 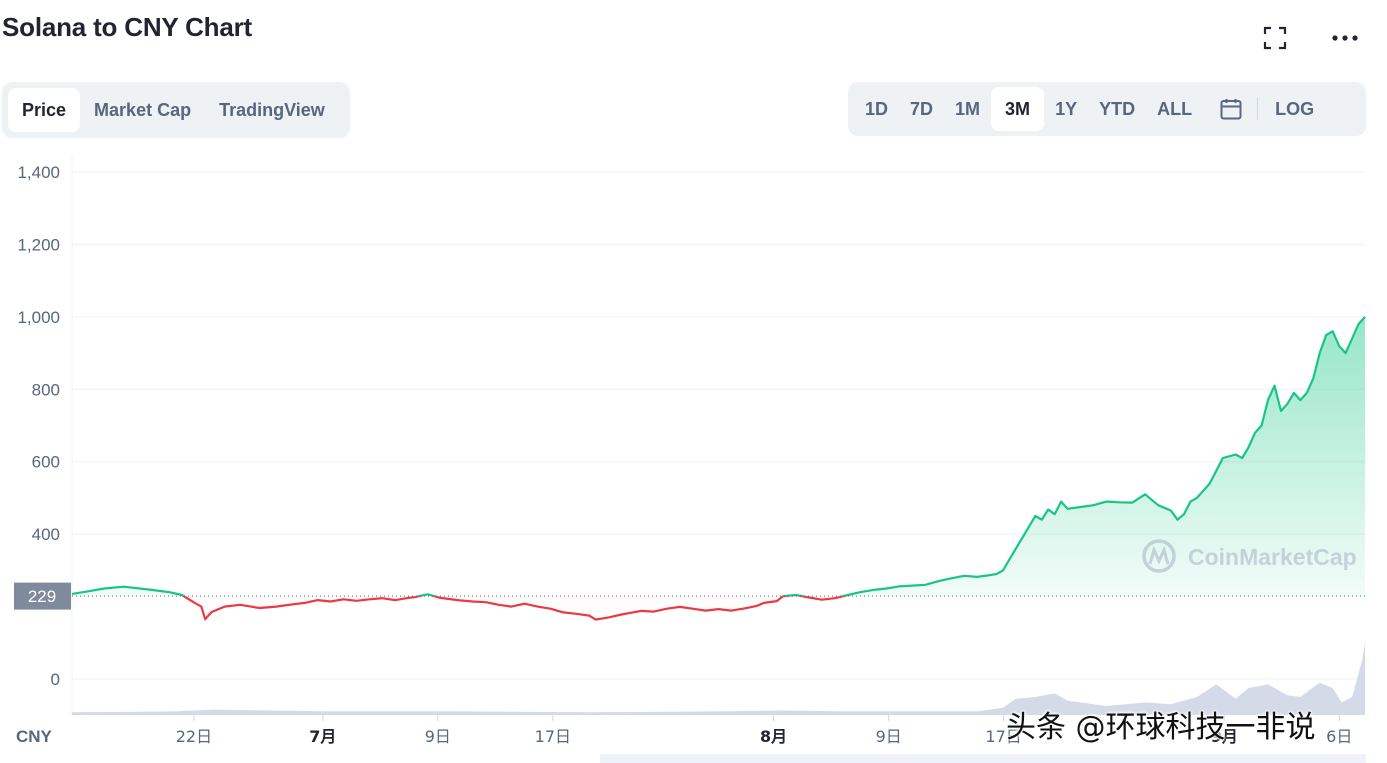 I want to click on x-axis: 22日 7月 9日 17日 8月 9日 17日 9月 6日, so click(x=764, y=730).